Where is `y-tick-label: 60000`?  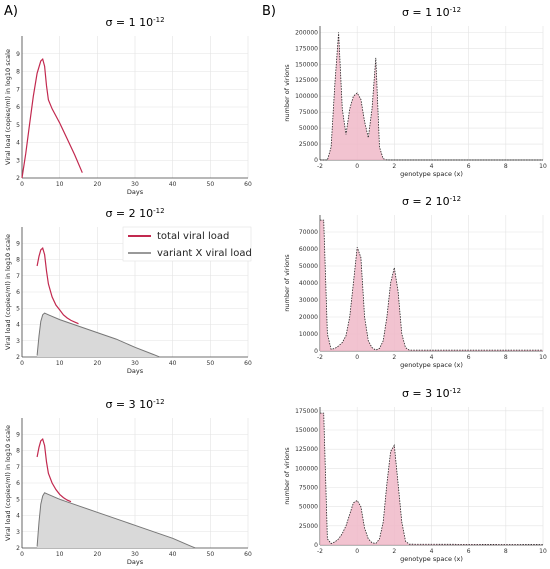 y-tick-label: 60000 is located at coordinates (308, 249).